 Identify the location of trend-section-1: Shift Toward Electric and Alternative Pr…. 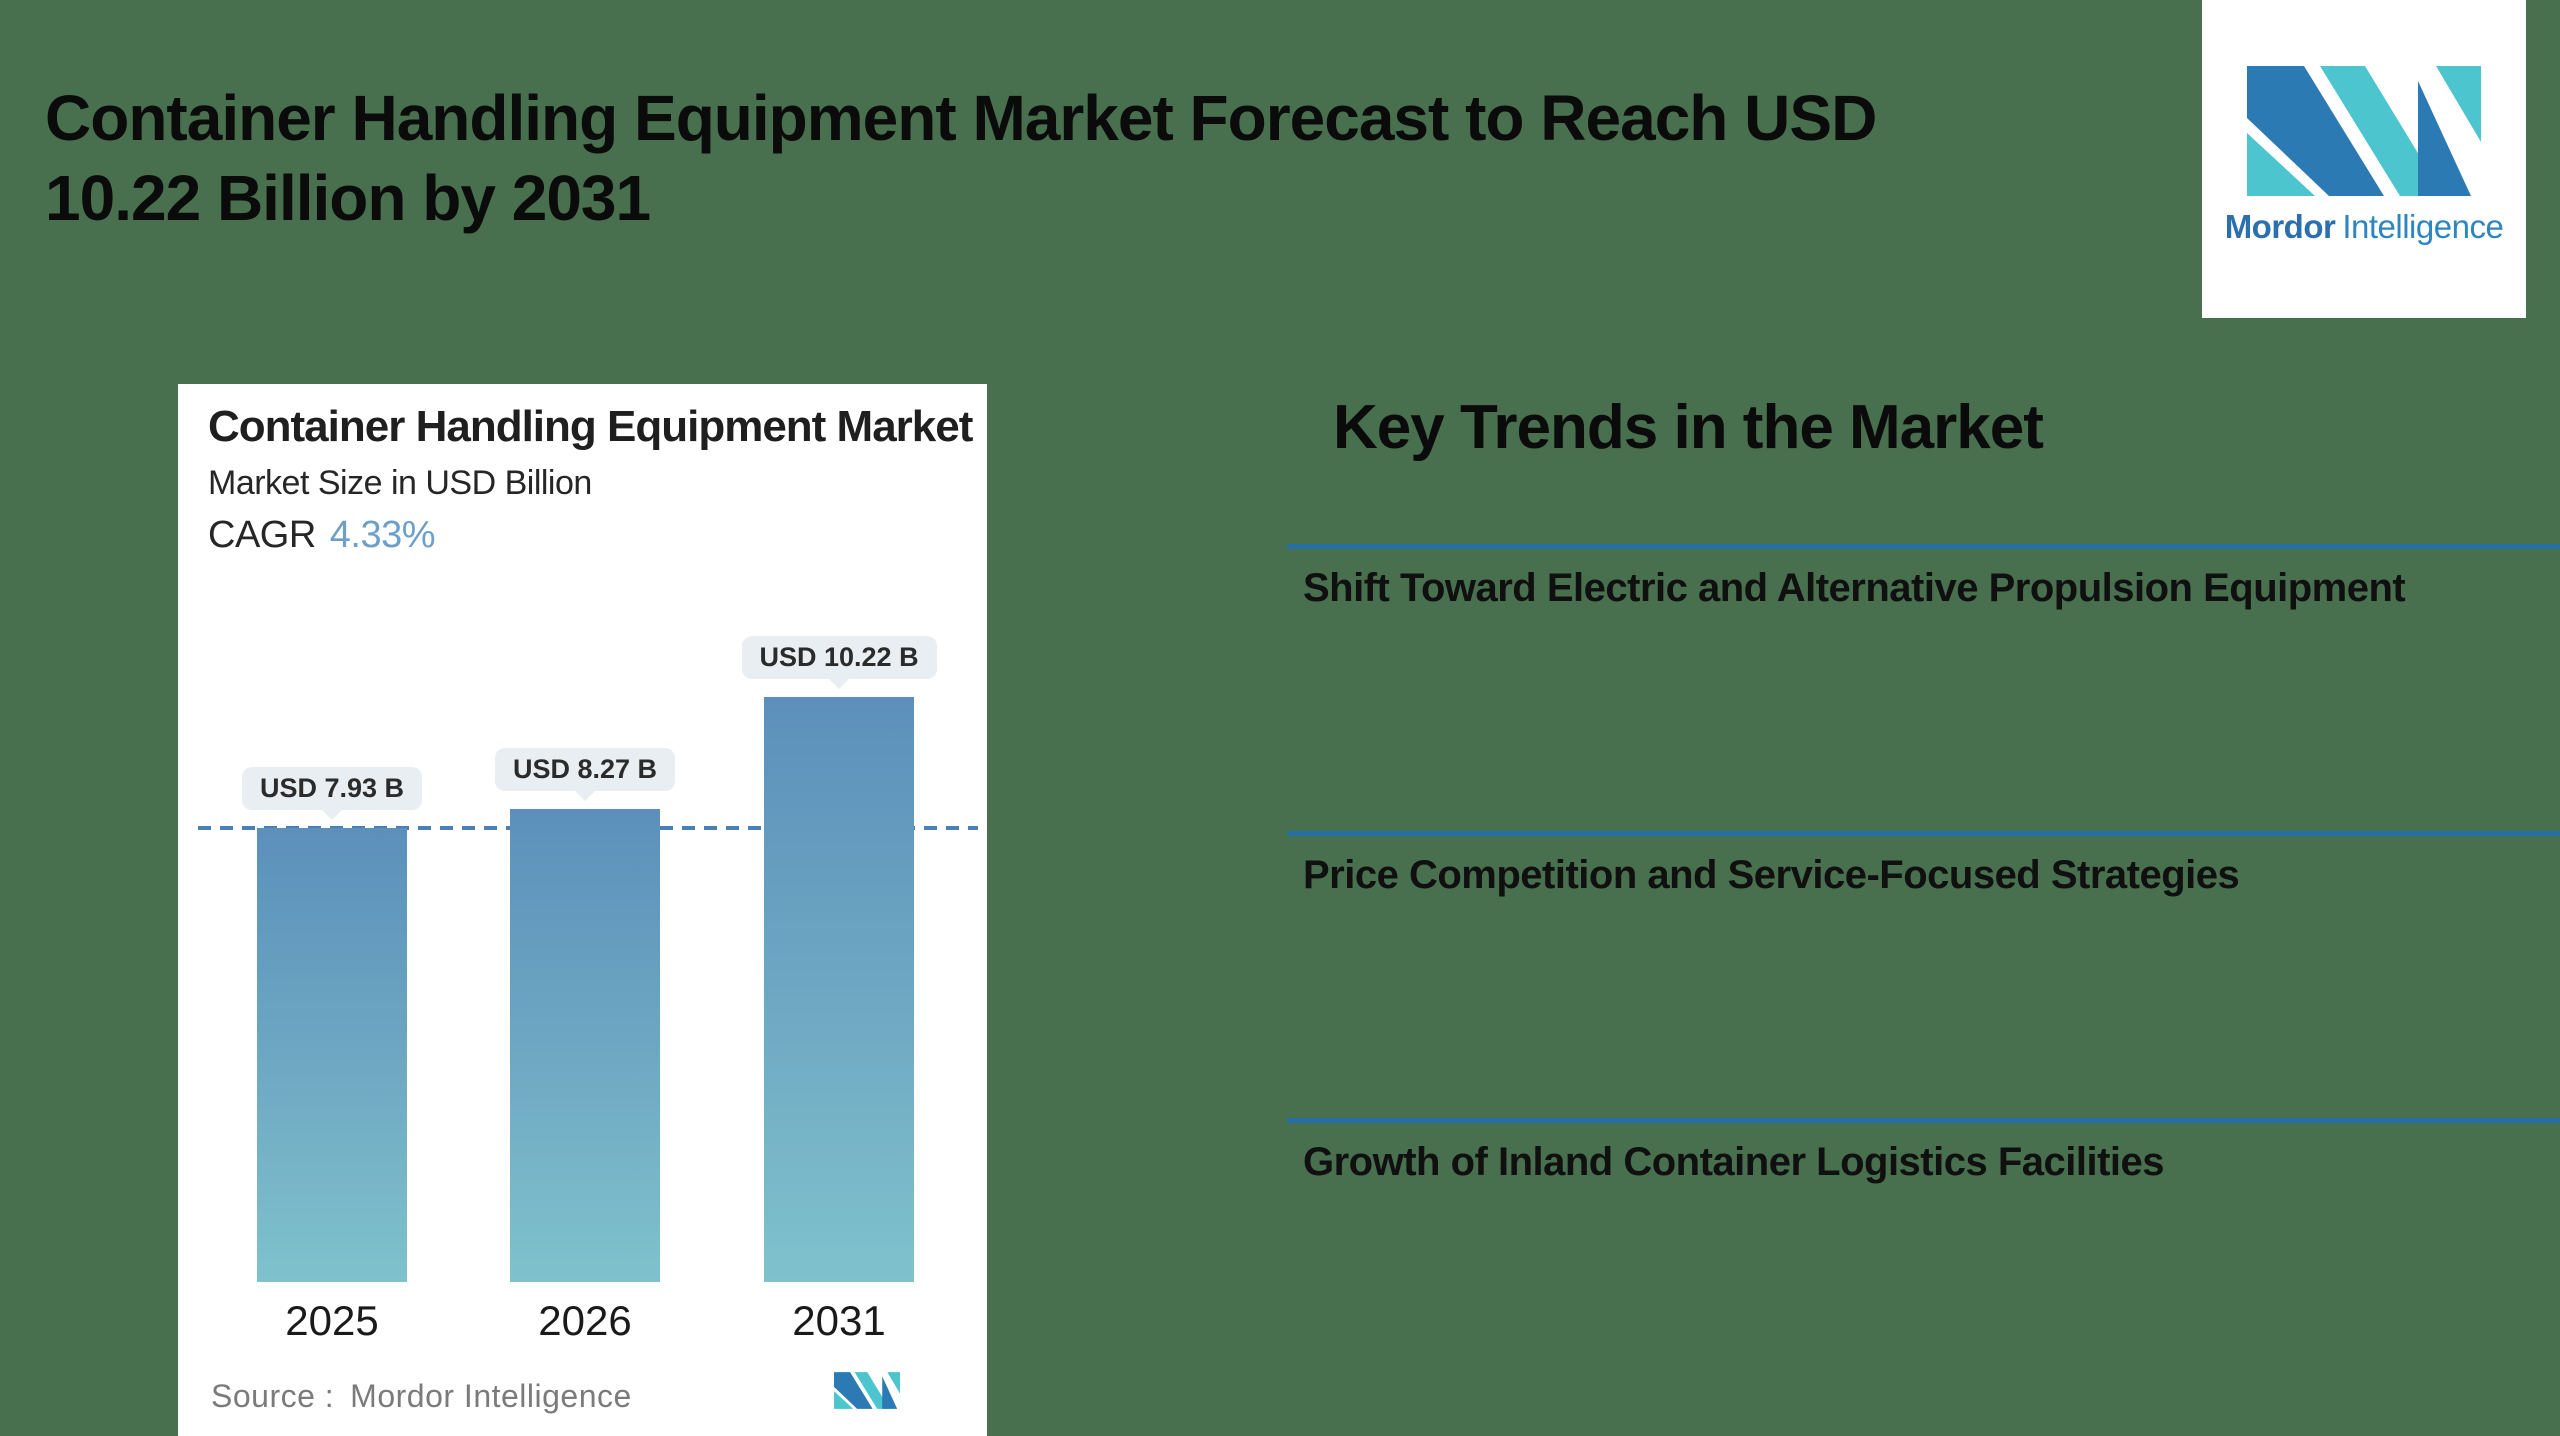
(1923, 644).